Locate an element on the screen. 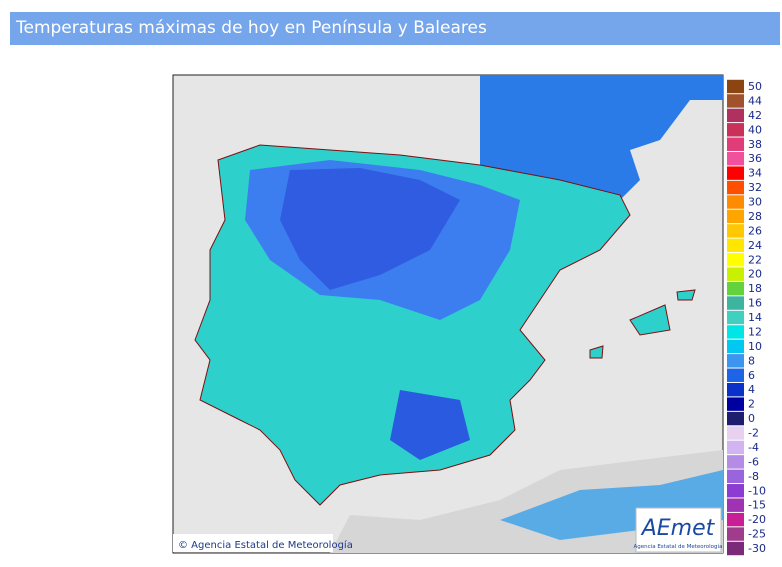 The height and width of the screenshot is (567, 782). legend-label: -30 is located at coordinates (757, 548).